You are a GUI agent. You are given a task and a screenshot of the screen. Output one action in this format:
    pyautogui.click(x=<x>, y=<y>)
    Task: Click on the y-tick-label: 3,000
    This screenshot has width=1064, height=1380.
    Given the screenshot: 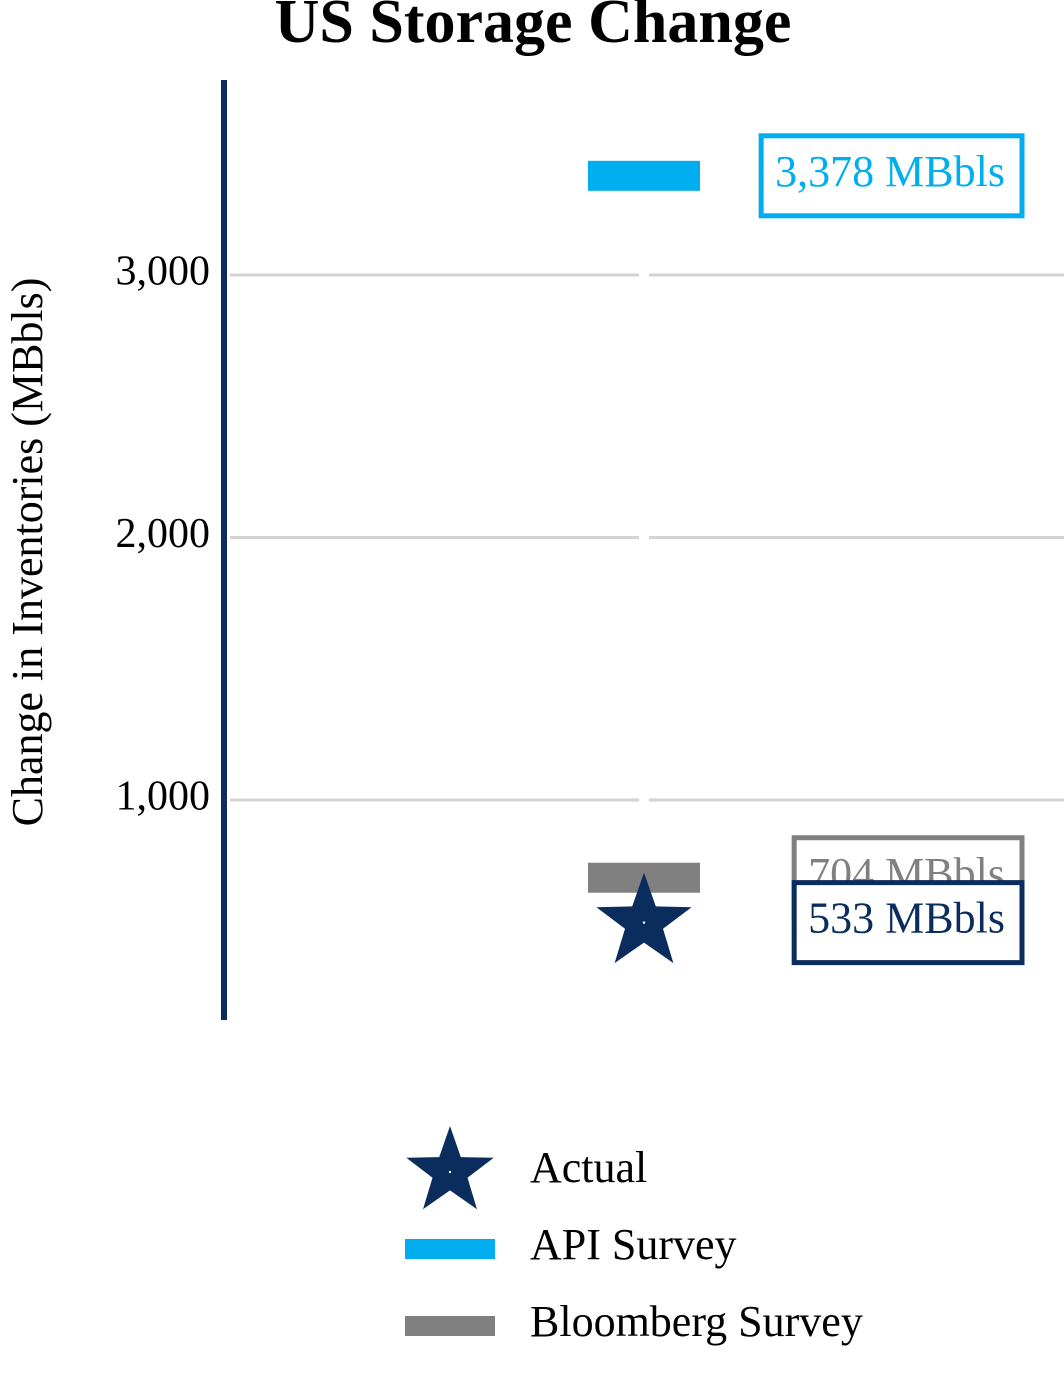 What is the action you would take?
    pyautogui.click(x=163, y=272)
    